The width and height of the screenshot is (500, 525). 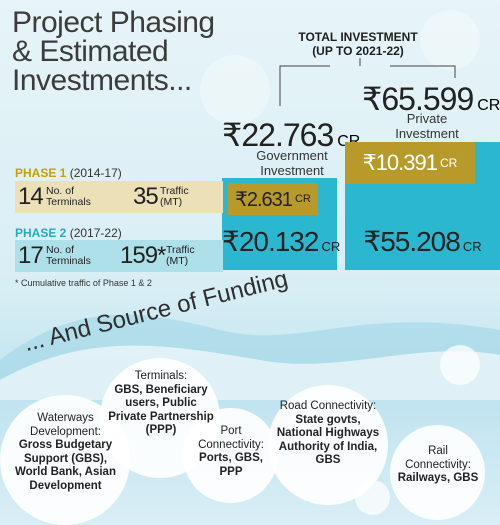 What do you see at coordinates (68, 173) in the screenshot?
I see `phase1-heading: PHASE 1 (2014-17)` at bounding box center [68, 173].